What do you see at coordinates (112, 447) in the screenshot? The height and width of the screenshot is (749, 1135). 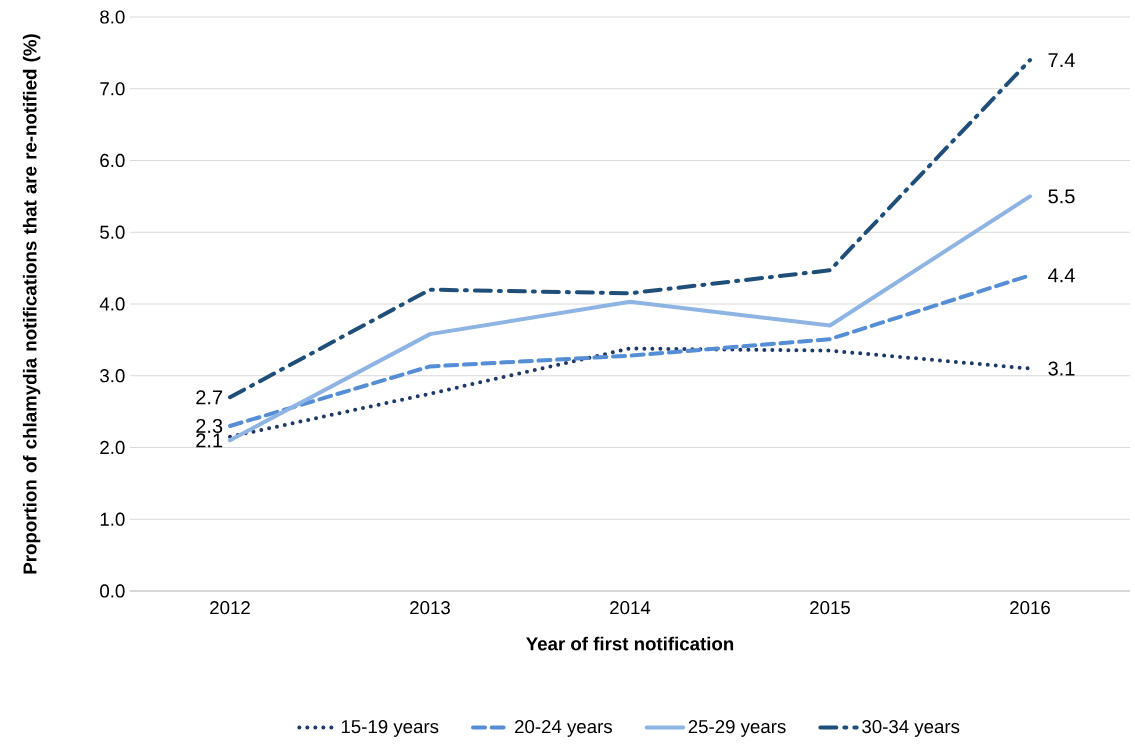 I see `y-tick-label: 2.0` at bounding box center [112, 447].